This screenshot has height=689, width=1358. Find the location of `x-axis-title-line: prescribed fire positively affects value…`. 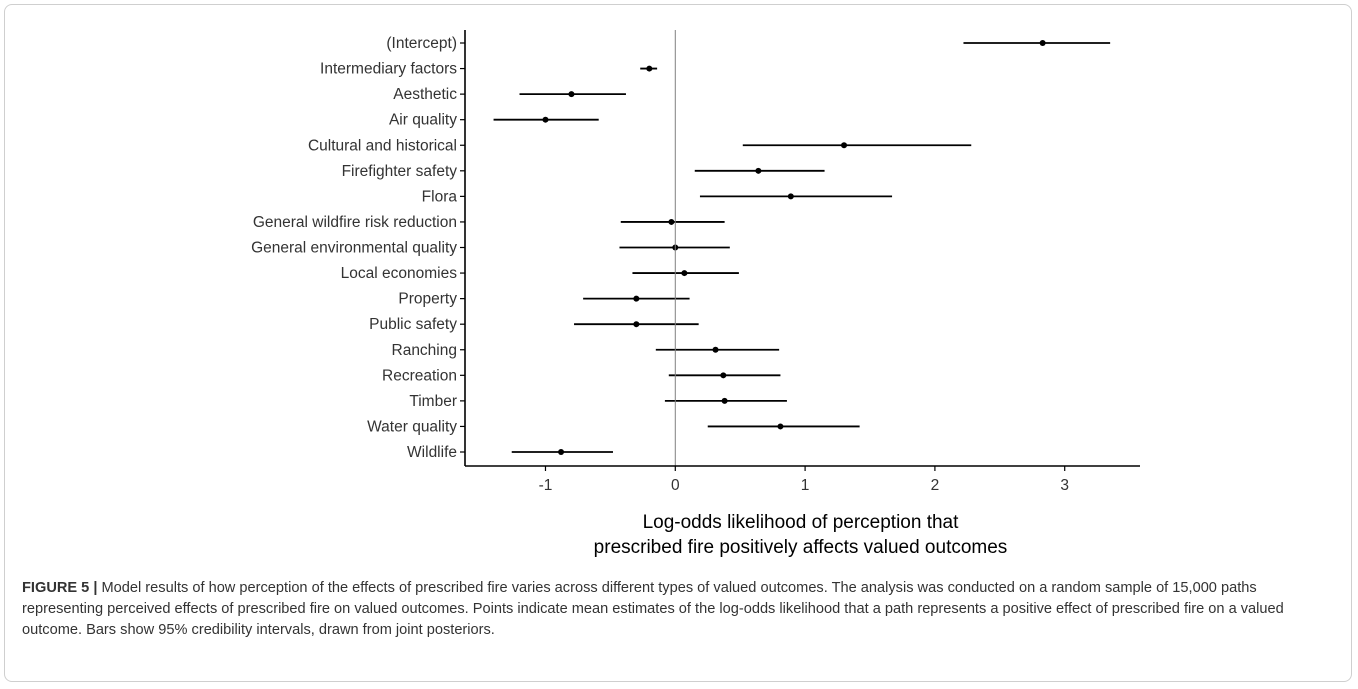

x-axis-title-line: prescribed fire positively affects value… is located at coordinates (801, 547).